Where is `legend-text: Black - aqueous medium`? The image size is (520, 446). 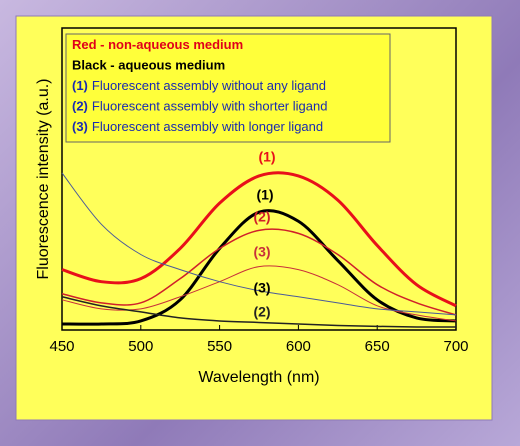 legend-text: Black - aqueous medium is located at coordinates (148, 65).